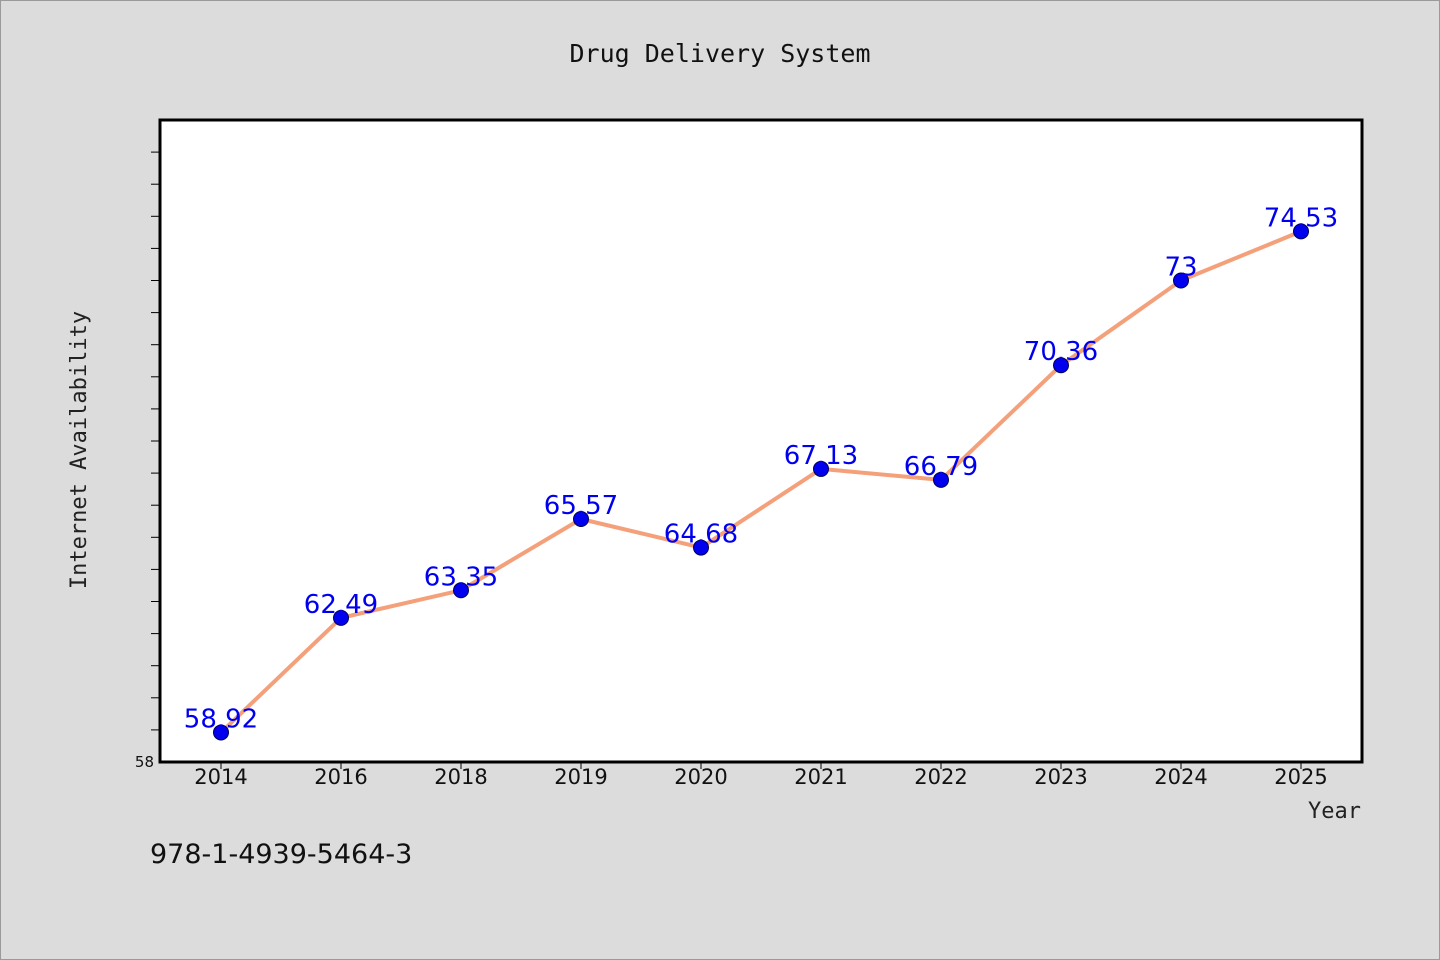 The width and height of the screenshot is (1440, 960). What do you see at coordinates (1301, 218) in the screenshot?
I see `data-label: 74.53` at bounding box center [1301, 218].